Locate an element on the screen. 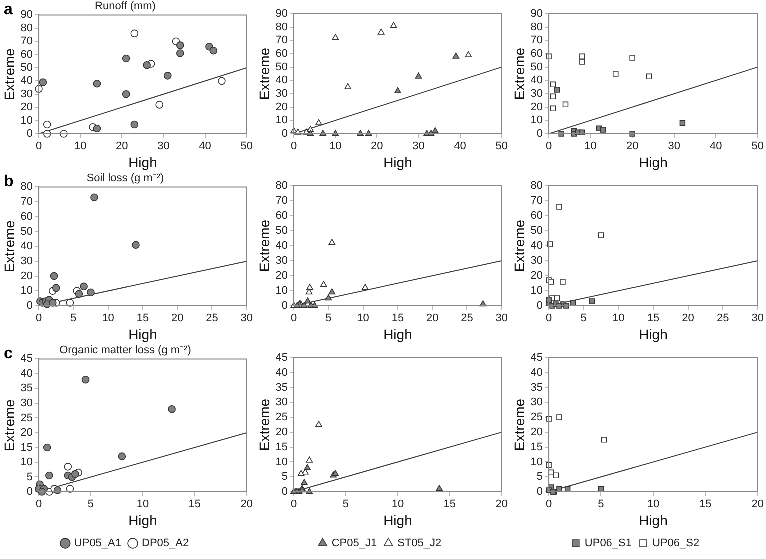 This screenshot has height=559, width=766. x-tick-label: 25 is located at coordinates (212, 318).